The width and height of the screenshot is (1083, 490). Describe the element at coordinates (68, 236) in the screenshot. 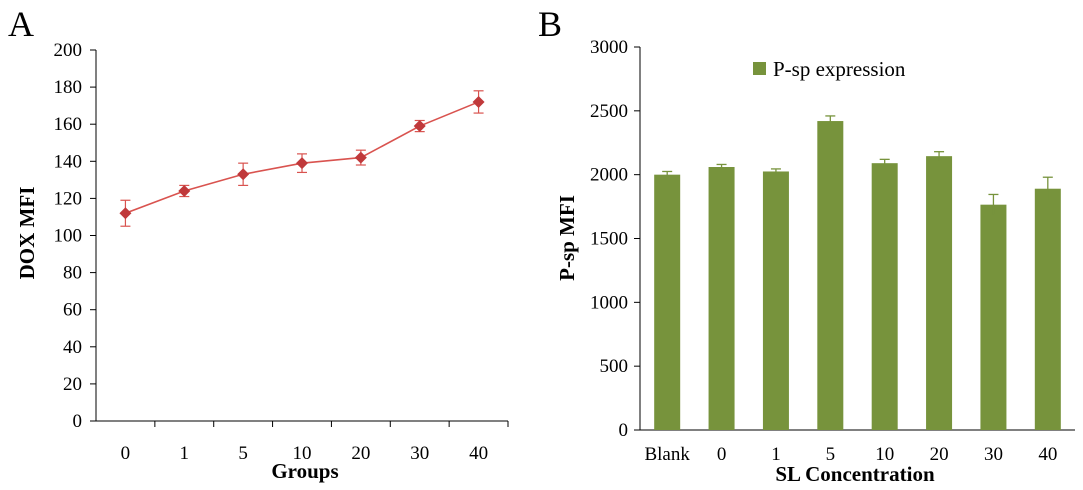

I see `y-tick-label: 100` at that location.